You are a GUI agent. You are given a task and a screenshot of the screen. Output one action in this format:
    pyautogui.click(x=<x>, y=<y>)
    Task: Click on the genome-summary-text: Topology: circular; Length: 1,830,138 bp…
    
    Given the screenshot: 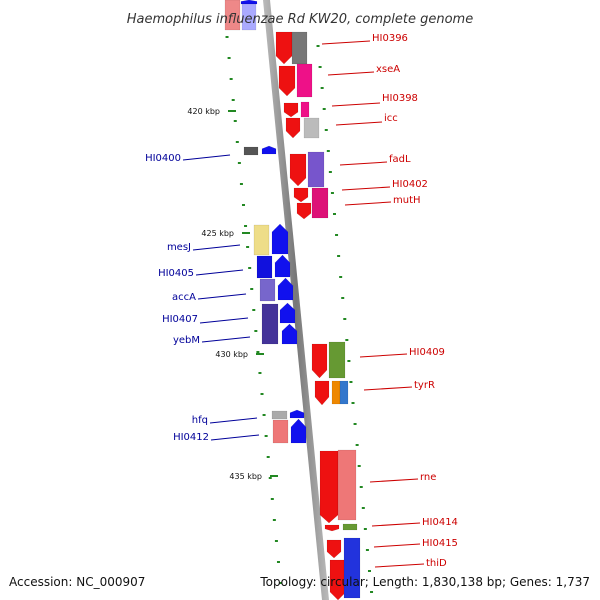 What is the action you would take?
    pyautogui.click(x=424, y=582)
    